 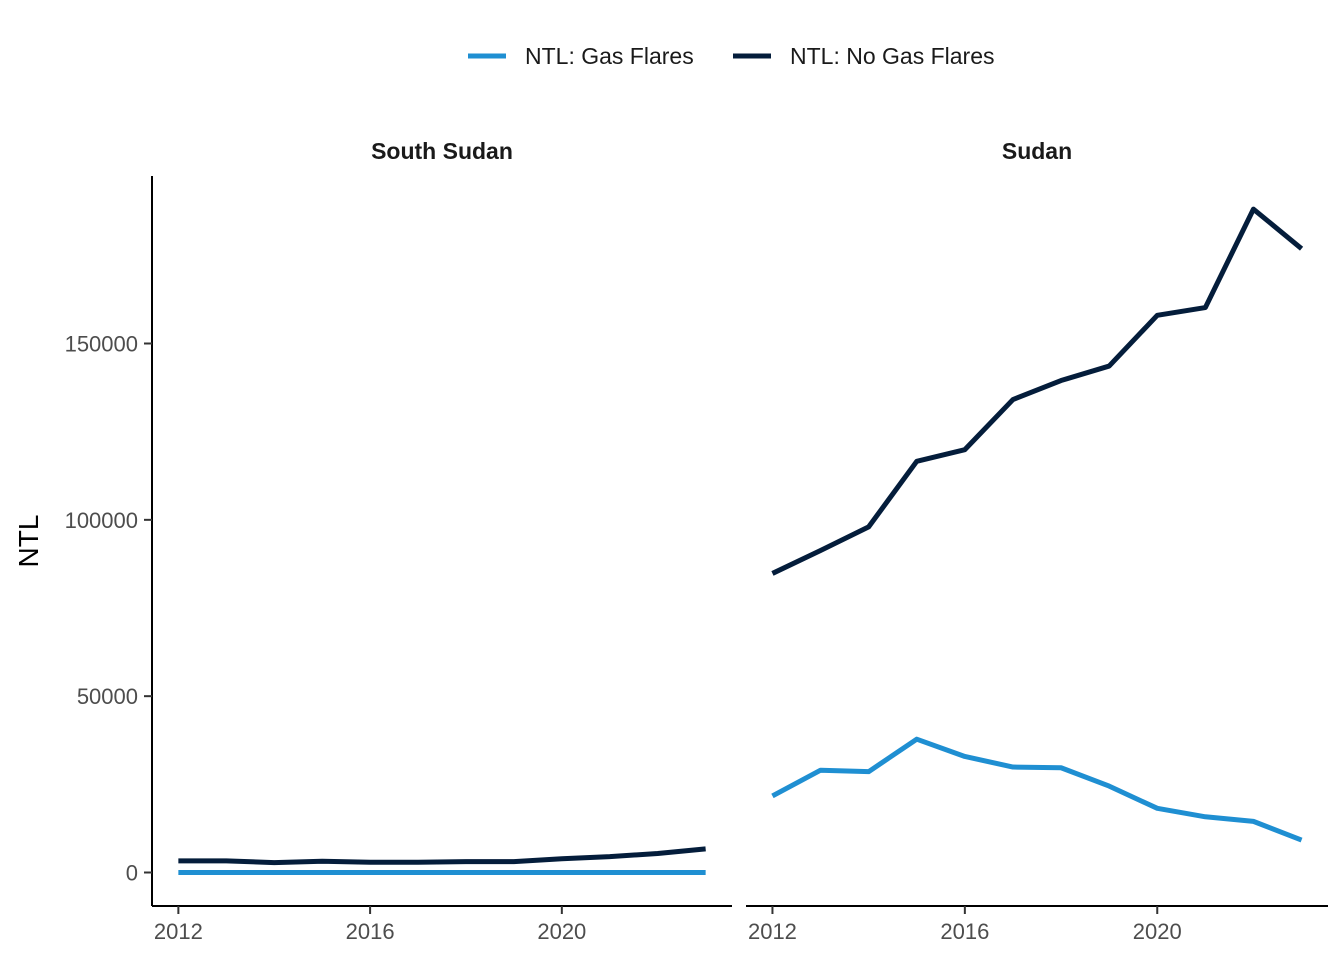 What do you see at coordinates (132, 872) in the screenshot?
I see `y-tick-label: 0` at bounding box center [132, 872].